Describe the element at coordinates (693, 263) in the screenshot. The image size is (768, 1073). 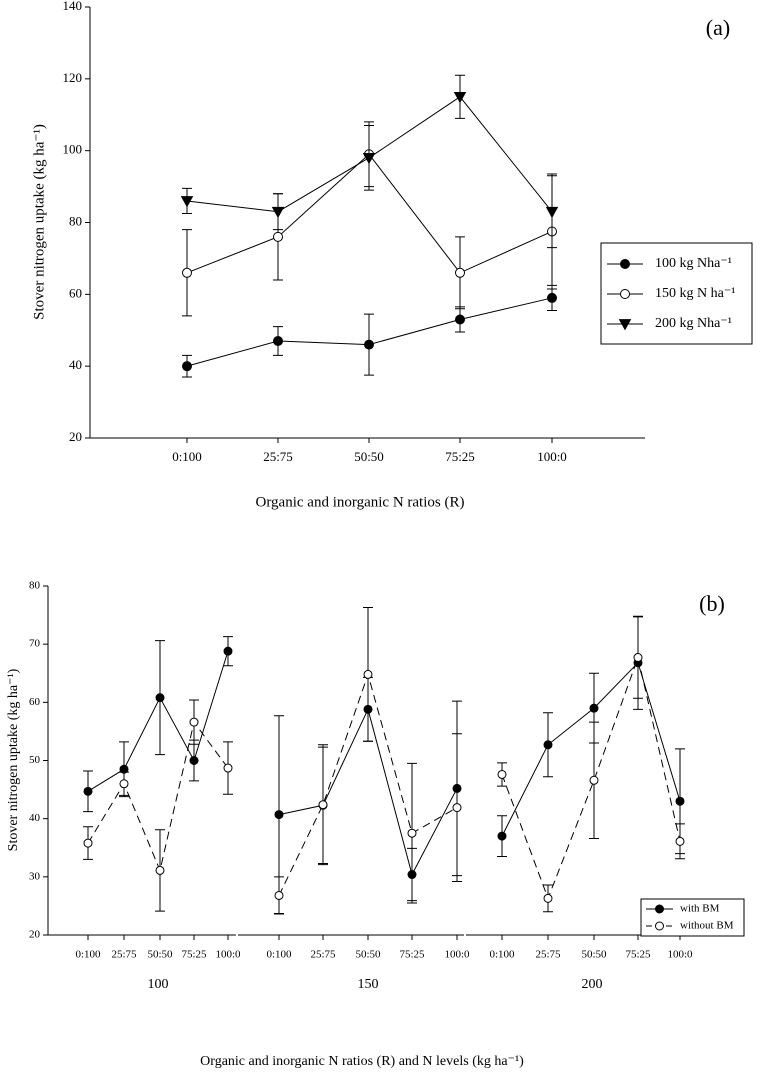
I see `legend-label: 100 kg Nha⁻¹` at that location.